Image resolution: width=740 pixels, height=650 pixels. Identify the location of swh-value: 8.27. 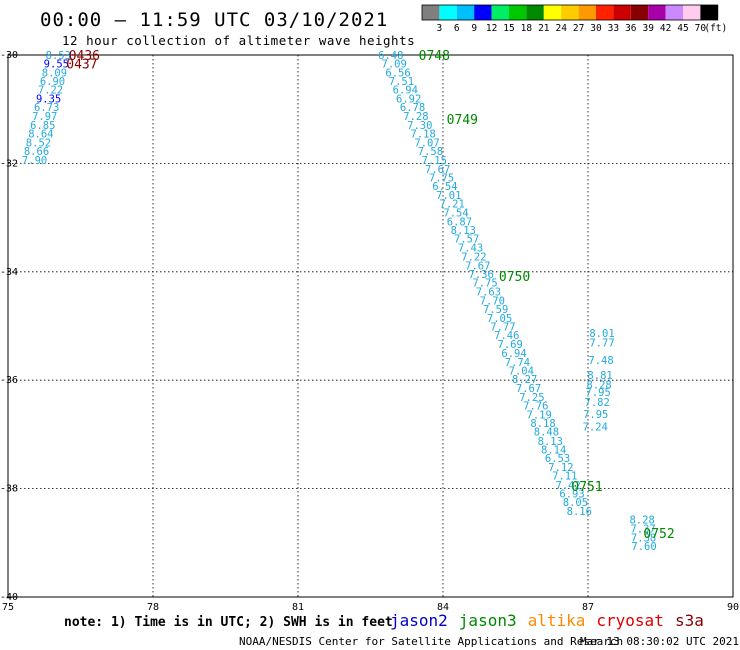
(524, 380).